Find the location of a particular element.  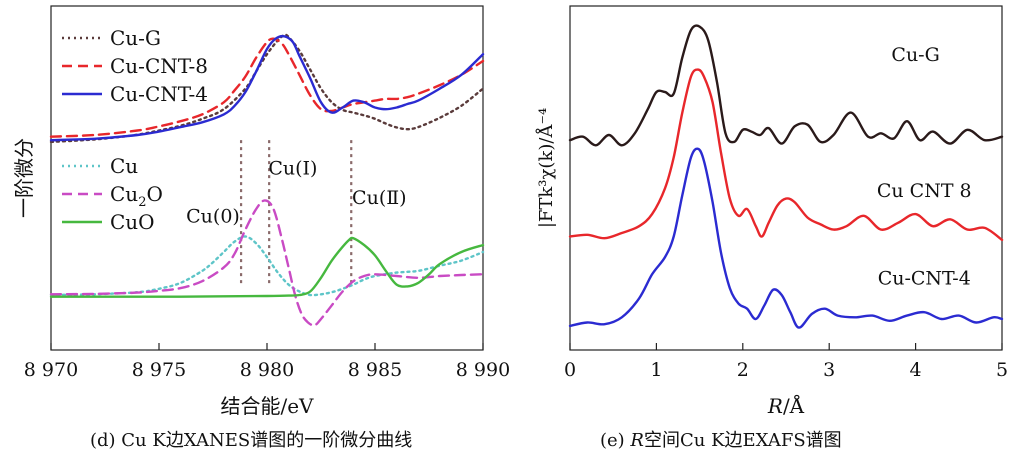

caption-d: (d) Cu K边XANES谱图的一阶微分曲线 is located at coordinates (251, 440).